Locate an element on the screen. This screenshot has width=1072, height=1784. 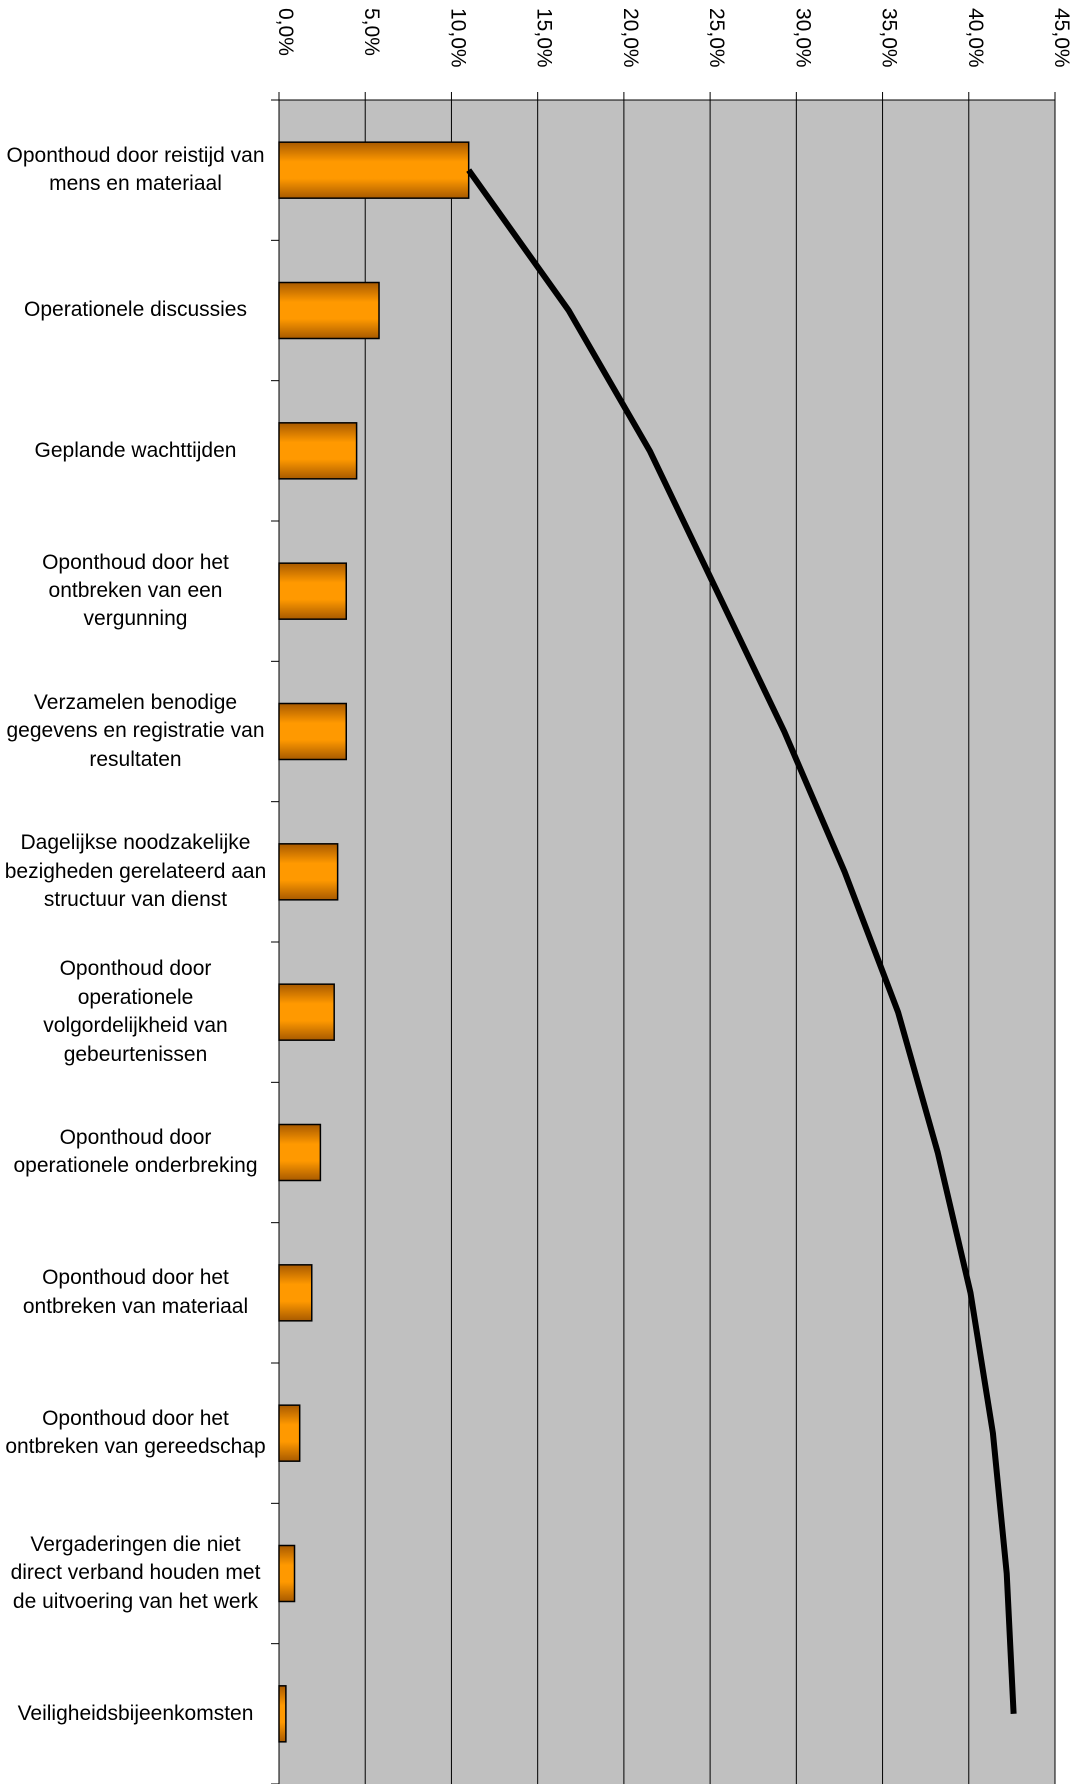
x-tick-label: 15,0% is located at coordinates (544, 38).